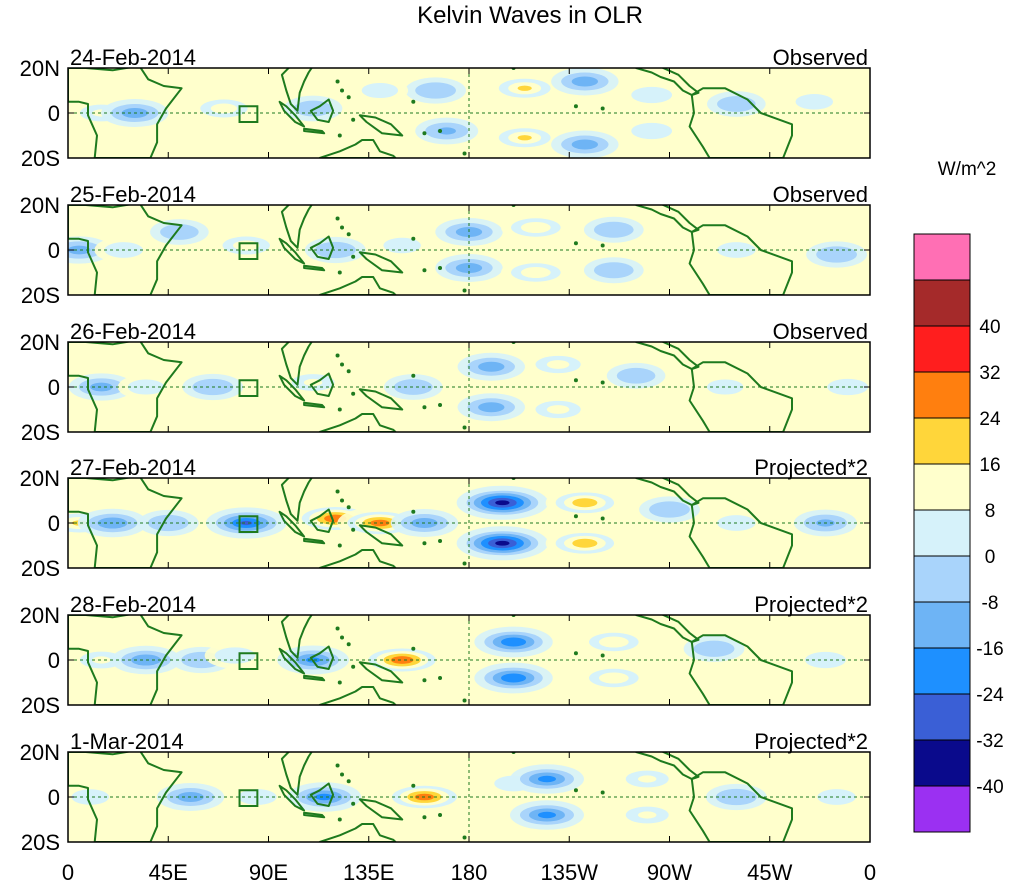 This screenshot has height=887, width=1021. Describe the element at coordinates (967, 169) in the screenshot. I see `colorbar-label: W/m^2` at that location.